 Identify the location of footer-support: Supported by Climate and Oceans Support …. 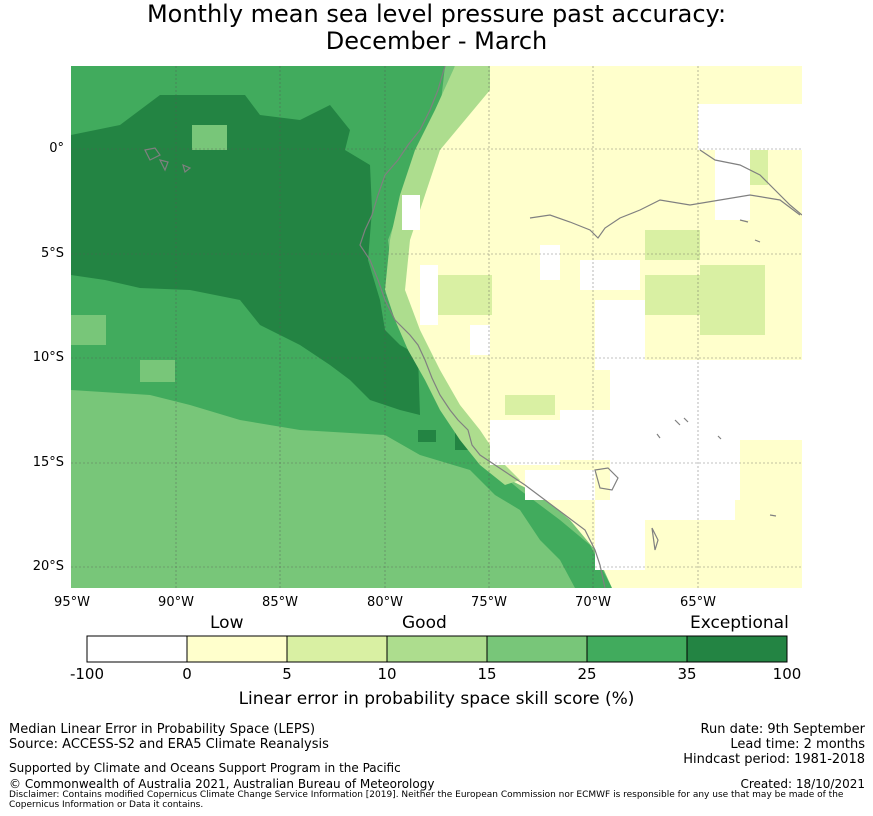
(205, 768).